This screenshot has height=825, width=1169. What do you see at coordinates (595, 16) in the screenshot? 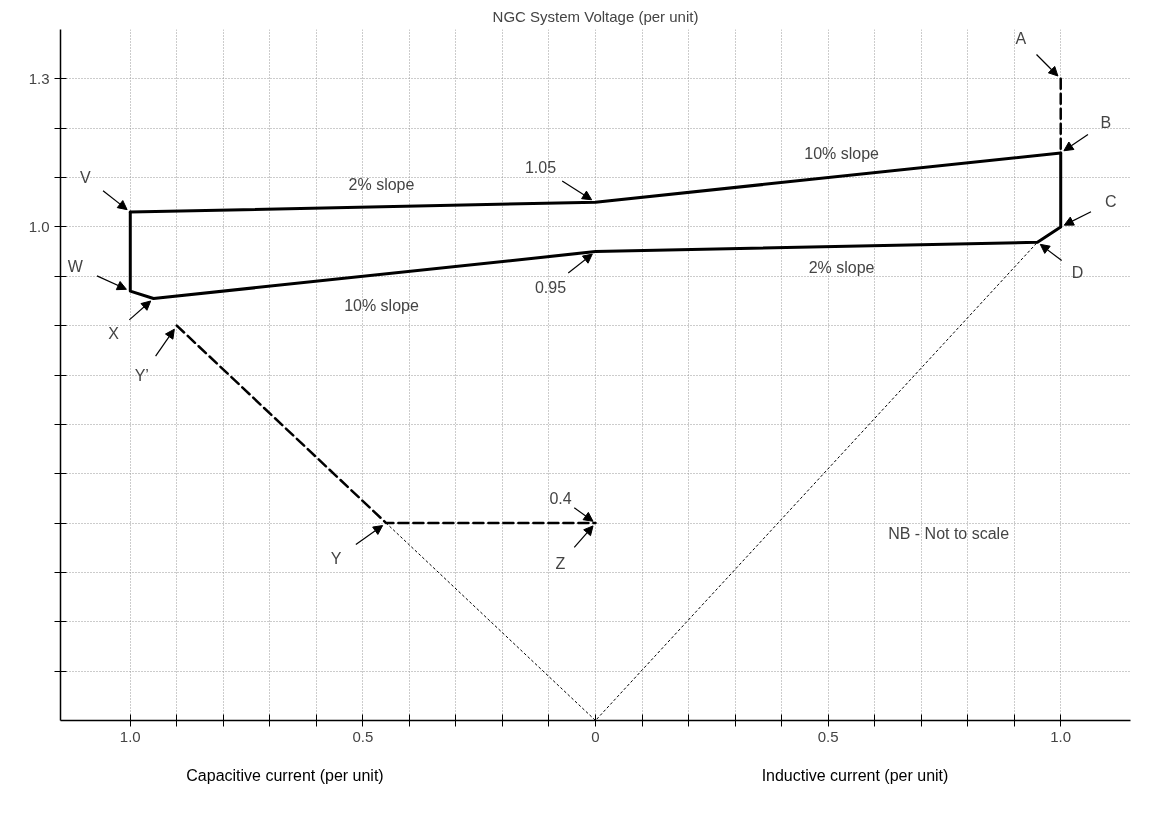
I see `chart-title: NGC System Voltage (per unit)` at bounding box center [595, 16].